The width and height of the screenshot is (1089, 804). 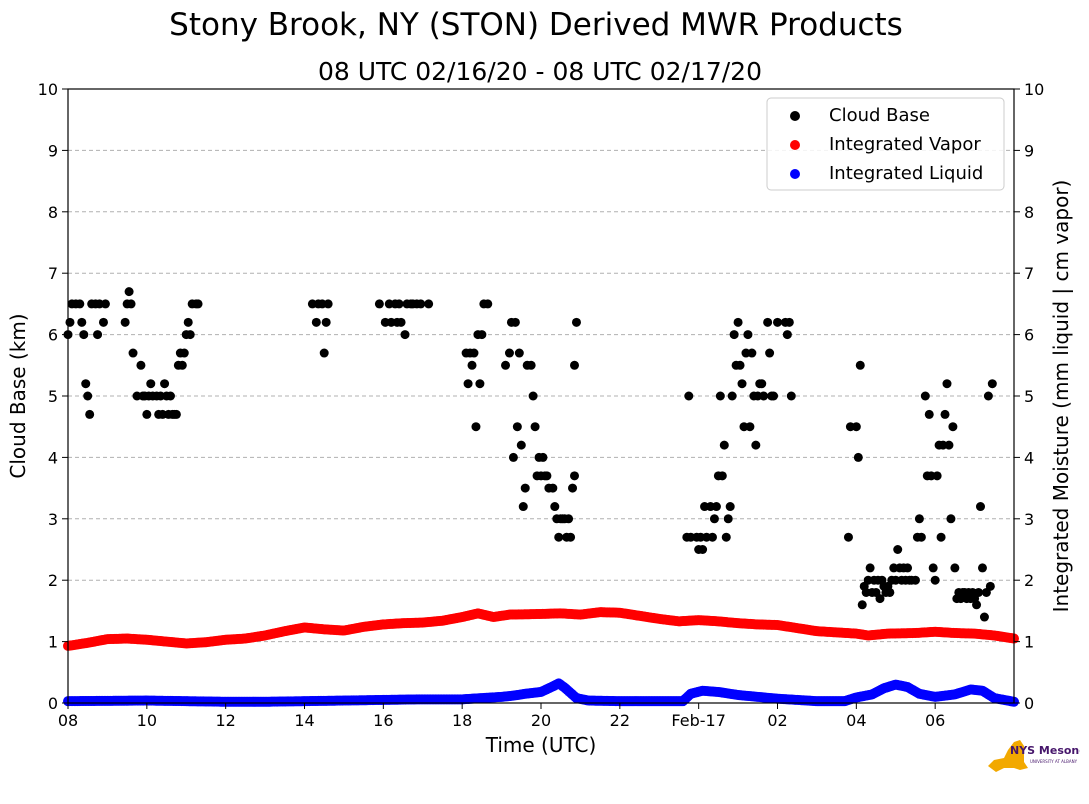 What do you see at coordinates (905, 144) in the screenshot?
I see `legend-label-integrated-vapor: Integrated Vapor` at bounding box center [905, 144].